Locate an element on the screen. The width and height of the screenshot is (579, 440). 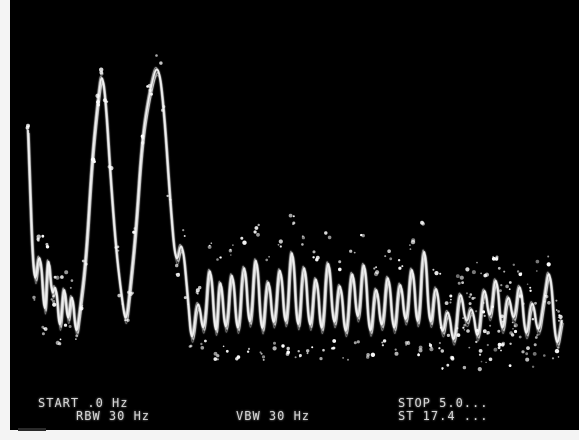
photo-corner-mark is located at coordinates (32, 429).